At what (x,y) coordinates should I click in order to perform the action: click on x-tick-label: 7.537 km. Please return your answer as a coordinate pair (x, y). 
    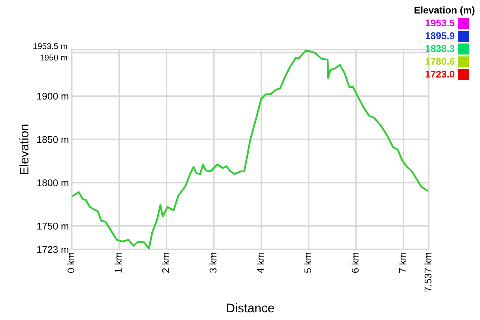
    Looking at the image, I should click on (428, 272).